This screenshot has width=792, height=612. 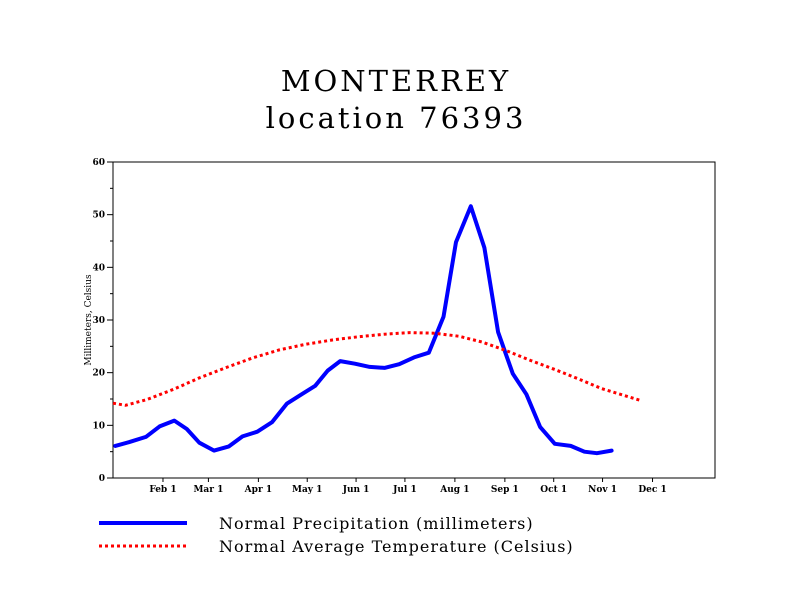 I want to click on y-tick-label: 60, so click(x=98, y=163).